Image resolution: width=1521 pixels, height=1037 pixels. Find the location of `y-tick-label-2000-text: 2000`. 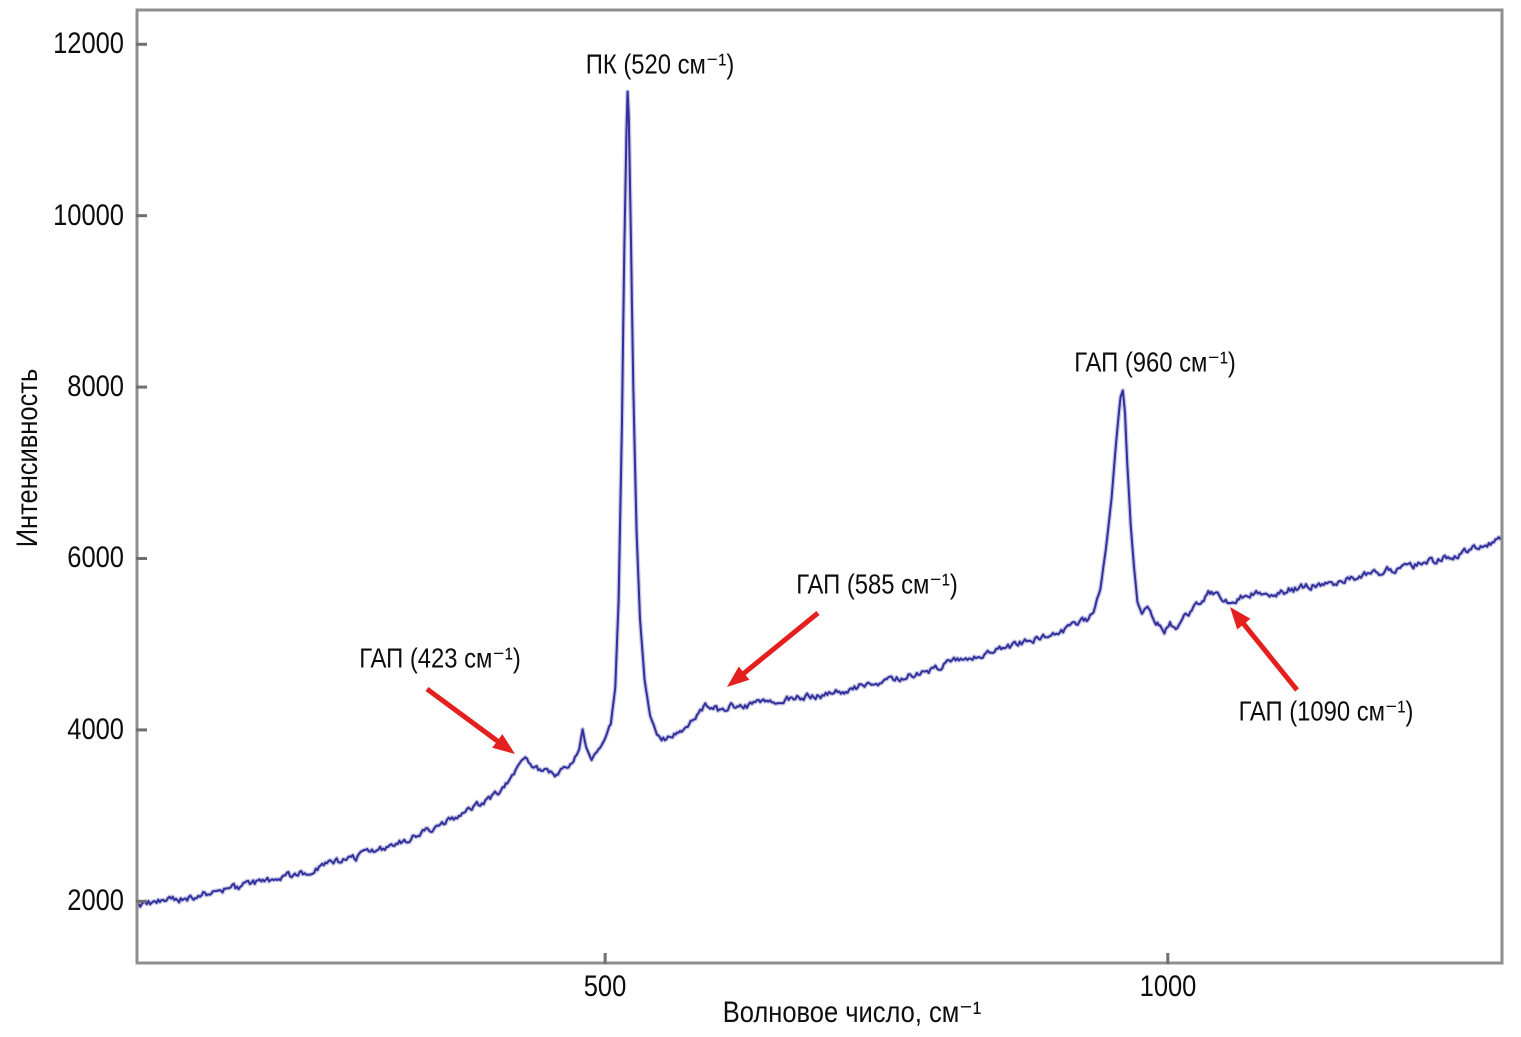

y-tick-label-2000-text: 2000 is located at coordinates (95, 901).